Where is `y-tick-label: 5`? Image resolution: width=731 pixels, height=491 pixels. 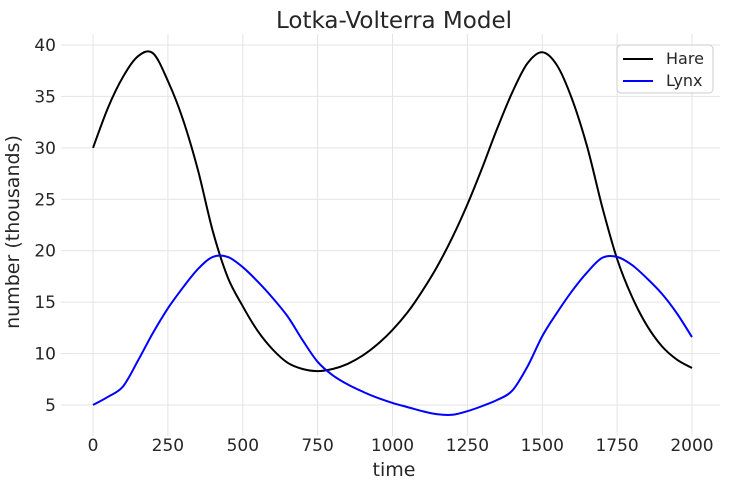 y-tick-label: 5 is located at coordinates (50, 406).